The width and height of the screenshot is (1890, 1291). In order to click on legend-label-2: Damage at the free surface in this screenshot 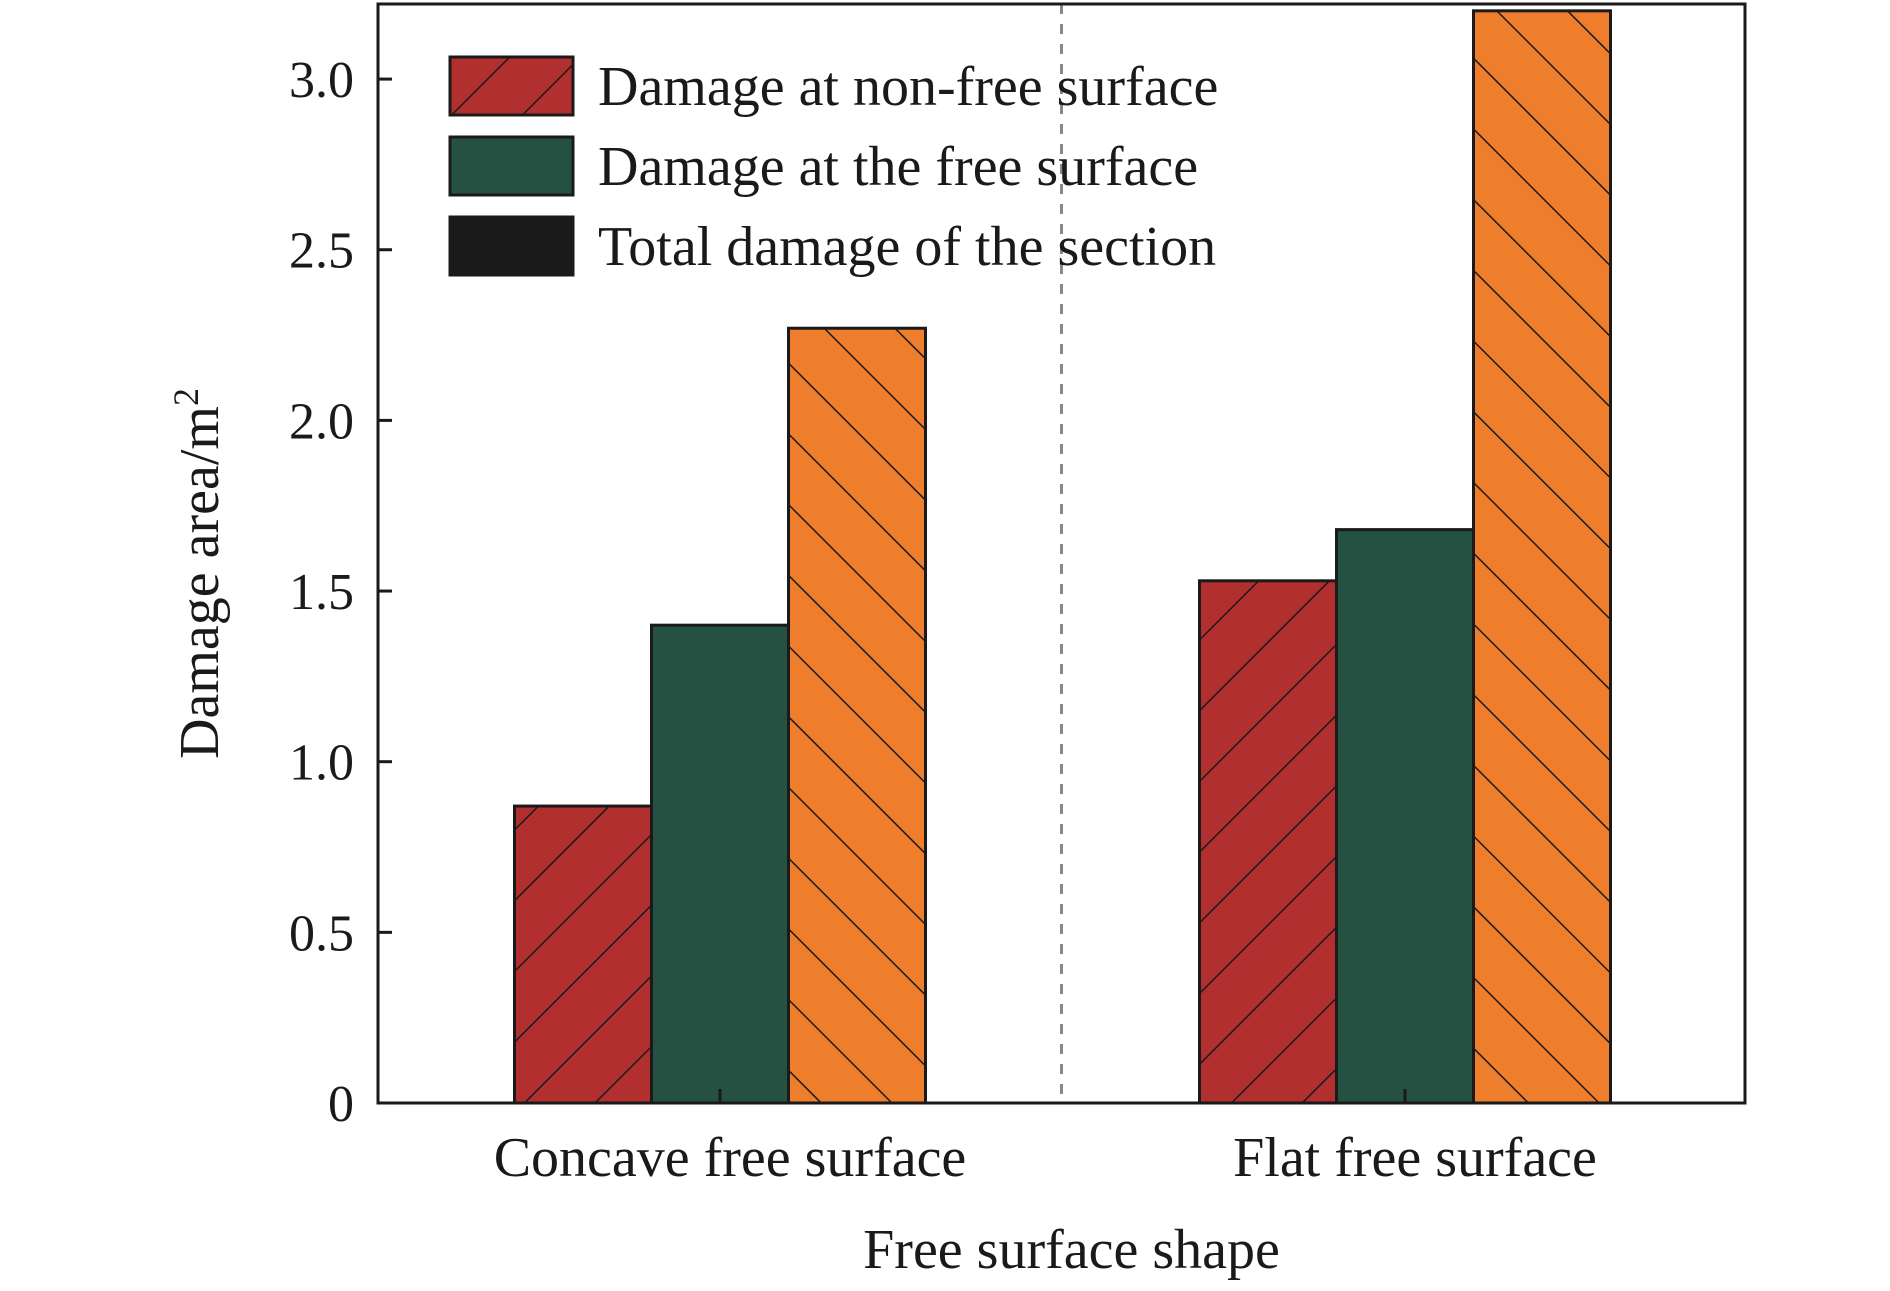, I will do `click(898, 167)`.